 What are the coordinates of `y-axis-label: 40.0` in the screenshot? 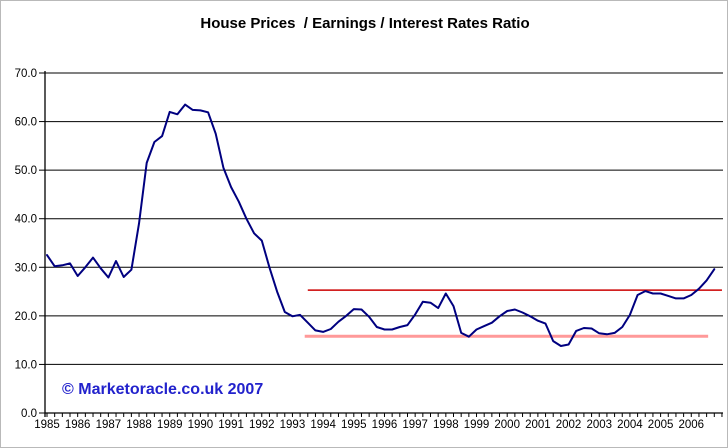 It's located at (26, 220).